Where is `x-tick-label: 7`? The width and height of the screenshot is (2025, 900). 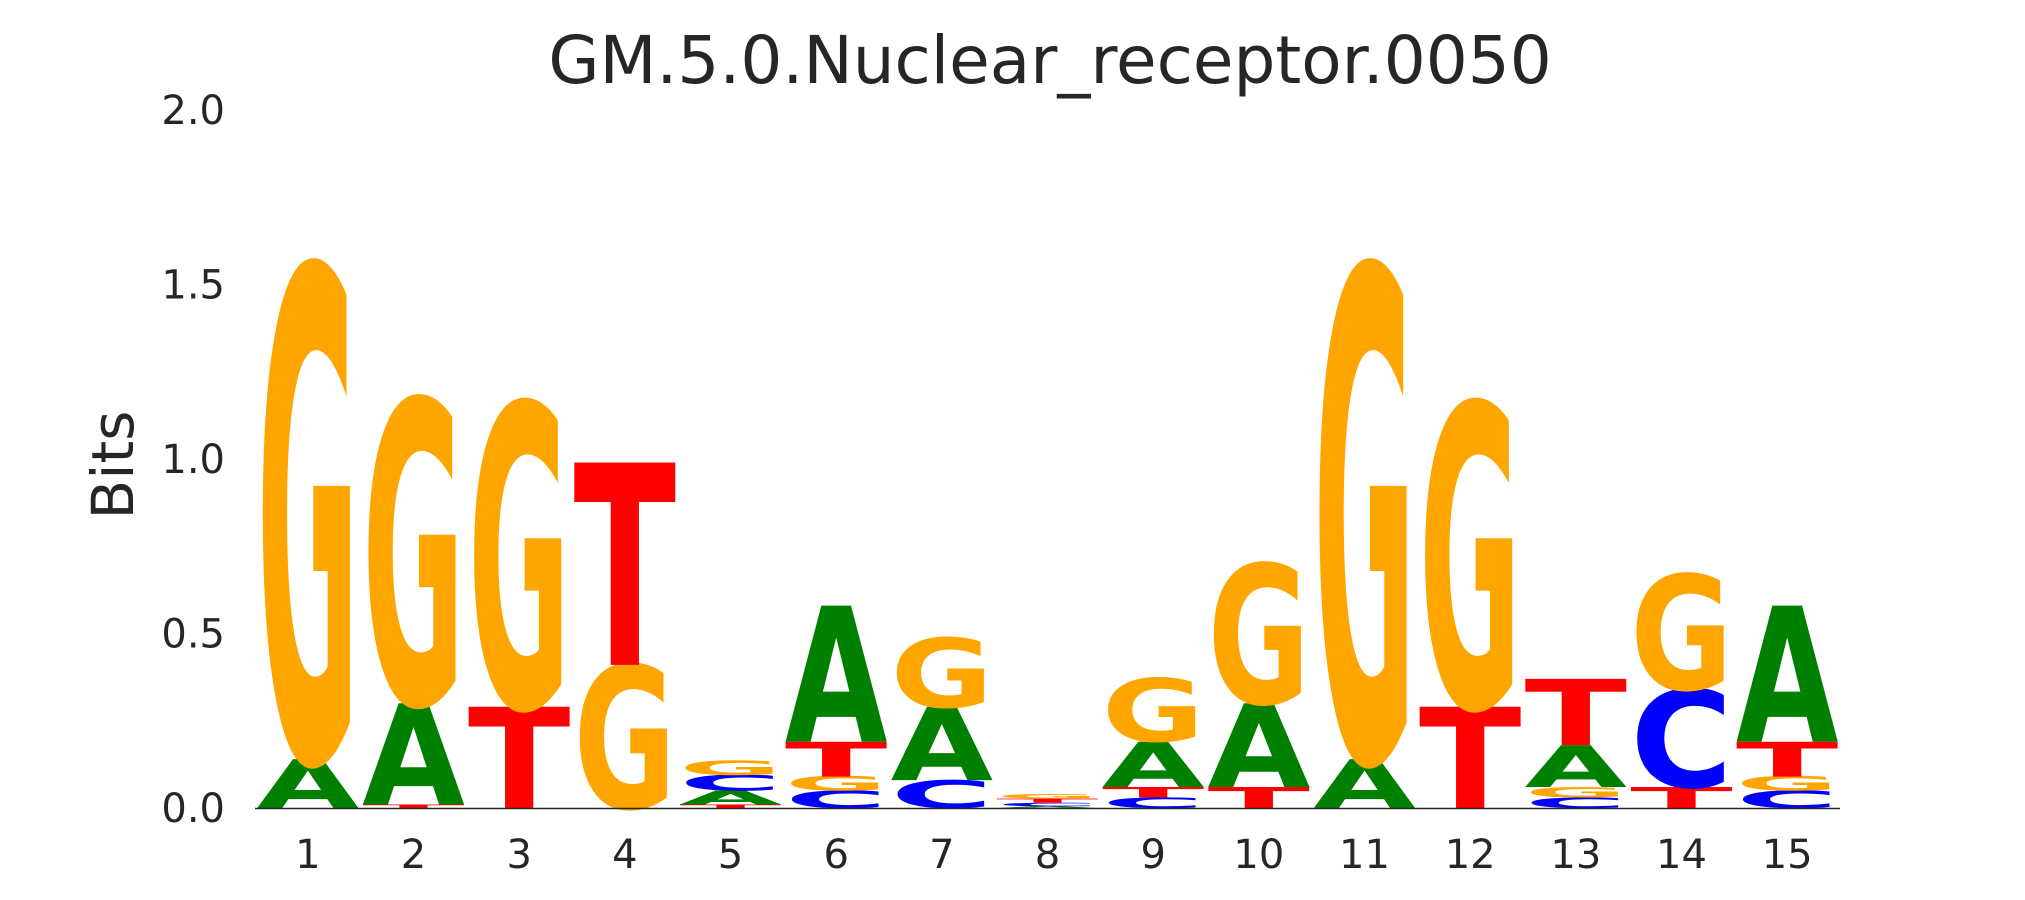
x-tick-label: 7 is located at coordinates (941, 855).